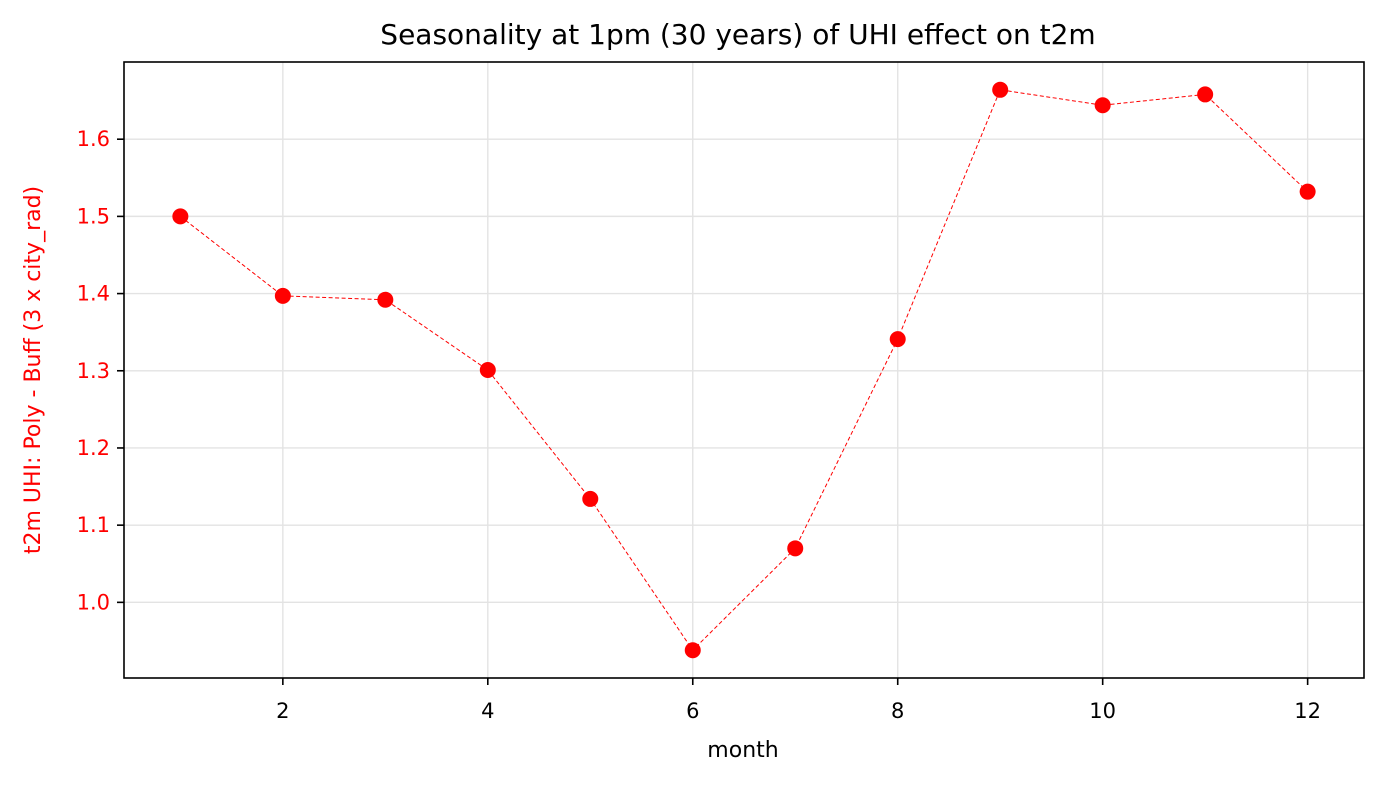 This screenshot has width=1383, height=785. Describe the element at coordinates (487, 711) in the screenshot. I see `x-tick-label: 4` at that location.